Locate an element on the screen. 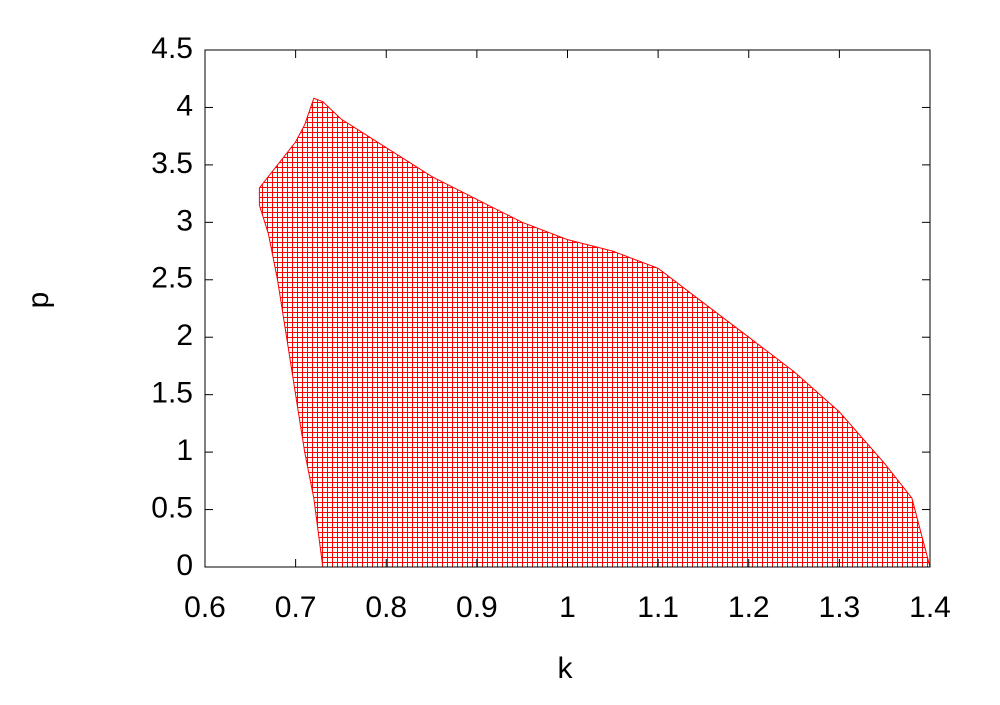 This screenshot has width=1000, height=705. x-tick-label: 0.6 is located at coordinates (205, 607).